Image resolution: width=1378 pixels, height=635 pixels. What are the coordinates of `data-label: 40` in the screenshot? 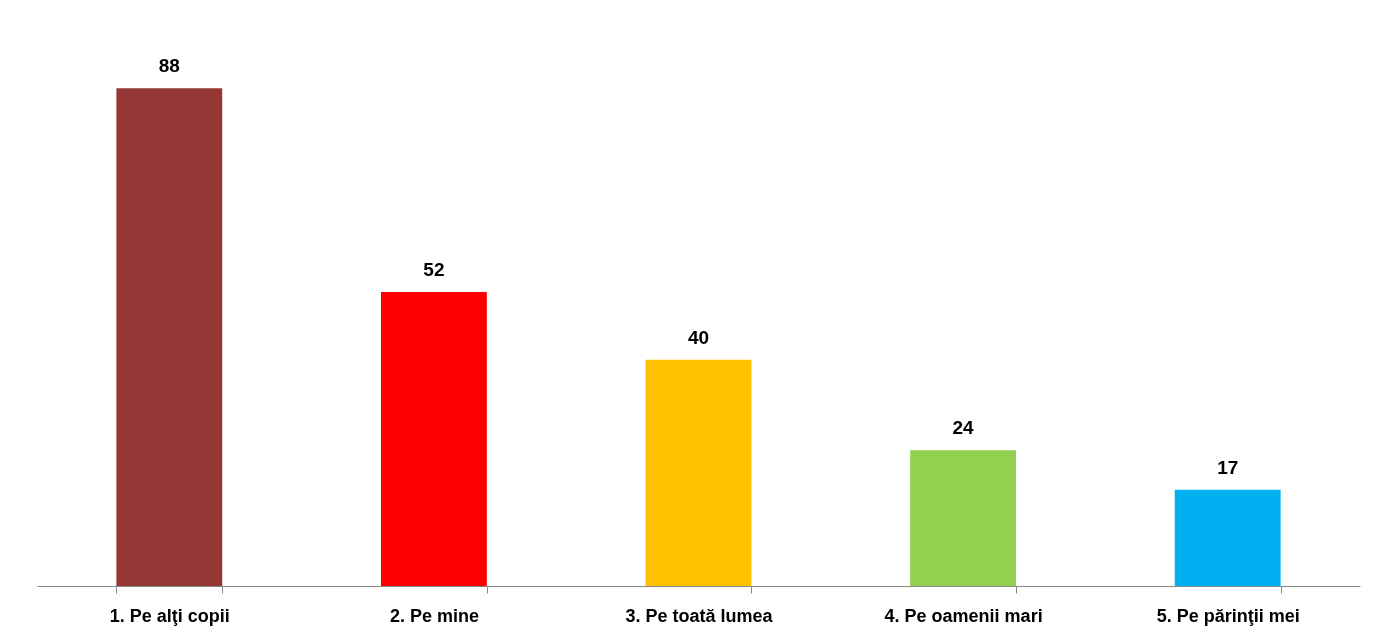 It's located at (698, 337).